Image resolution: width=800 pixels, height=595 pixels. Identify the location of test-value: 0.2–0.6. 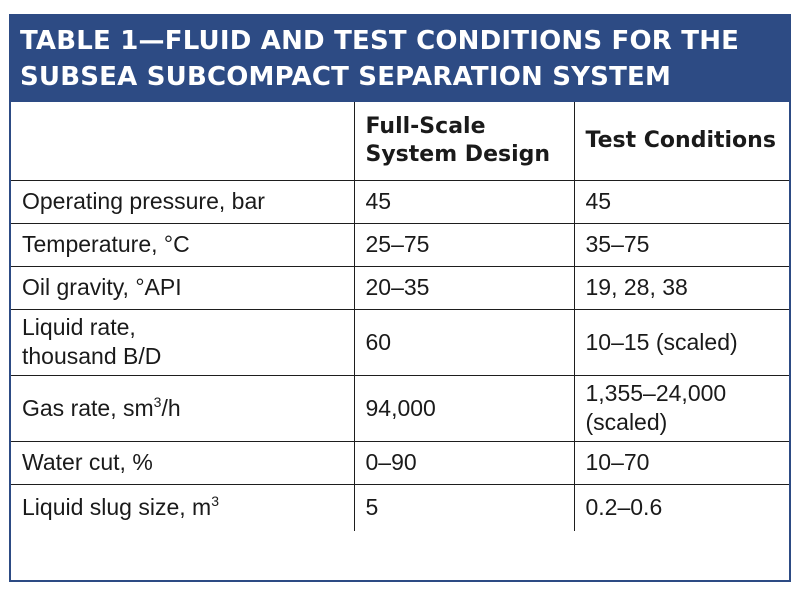
(681, 507).